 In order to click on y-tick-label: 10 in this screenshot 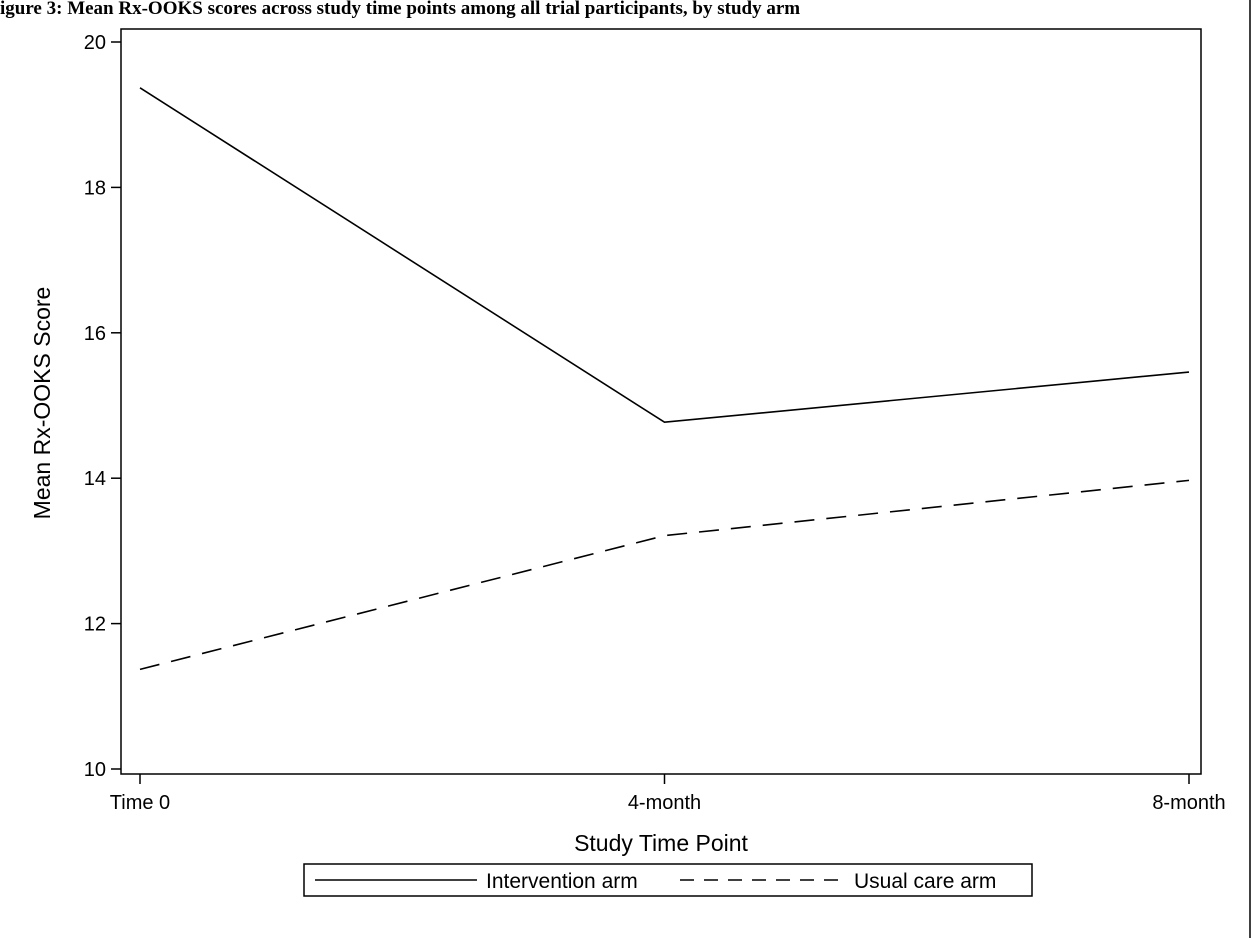, I will do `click(95, 770)`.